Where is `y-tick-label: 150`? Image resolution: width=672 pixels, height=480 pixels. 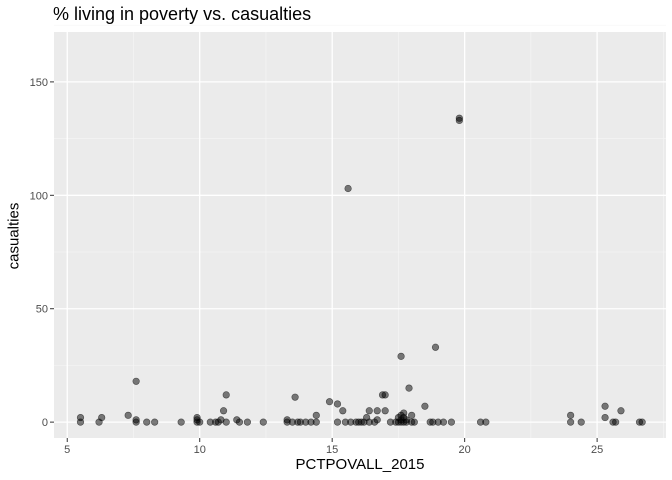 y-tick-label: 150 is located at coordinates (39, 83).